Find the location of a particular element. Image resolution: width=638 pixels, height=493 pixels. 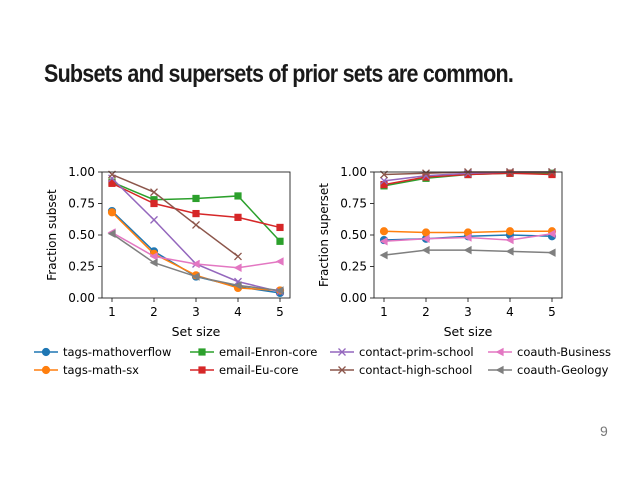

legend-item-contact-high-school: contact-high-school is located at coordinates (401, 370).